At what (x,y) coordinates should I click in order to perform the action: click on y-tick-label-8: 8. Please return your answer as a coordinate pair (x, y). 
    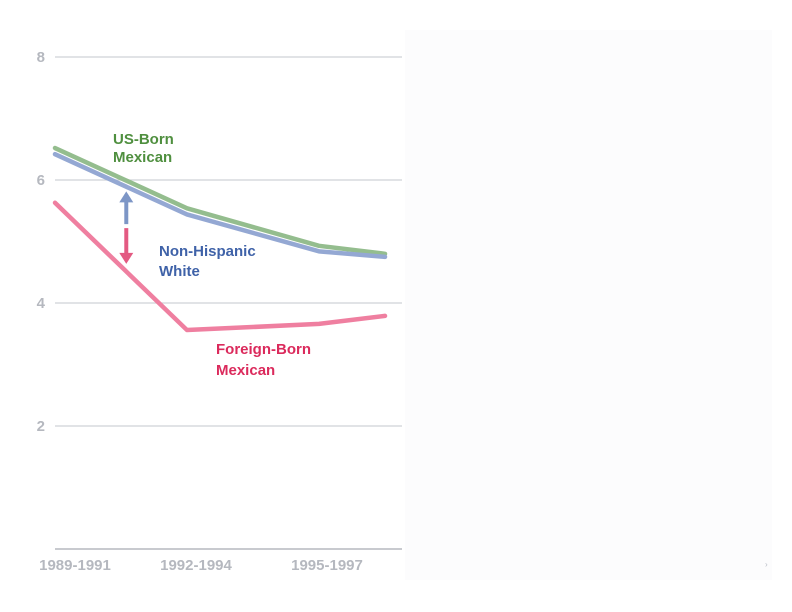
    Looking at the image, I should click on (41, 57).